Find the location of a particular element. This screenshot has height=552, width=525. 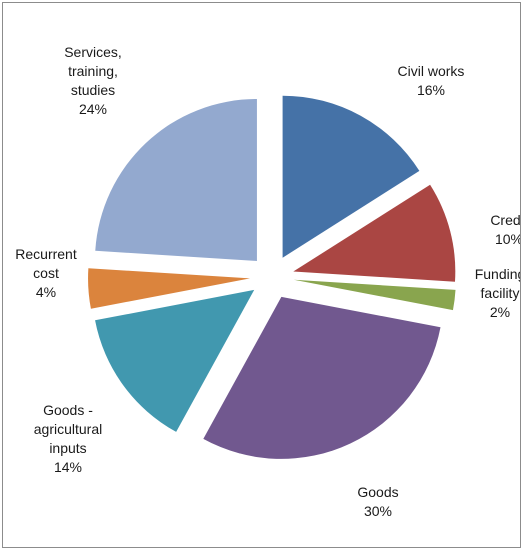

slice-credit is located at coordinates (374, 233).